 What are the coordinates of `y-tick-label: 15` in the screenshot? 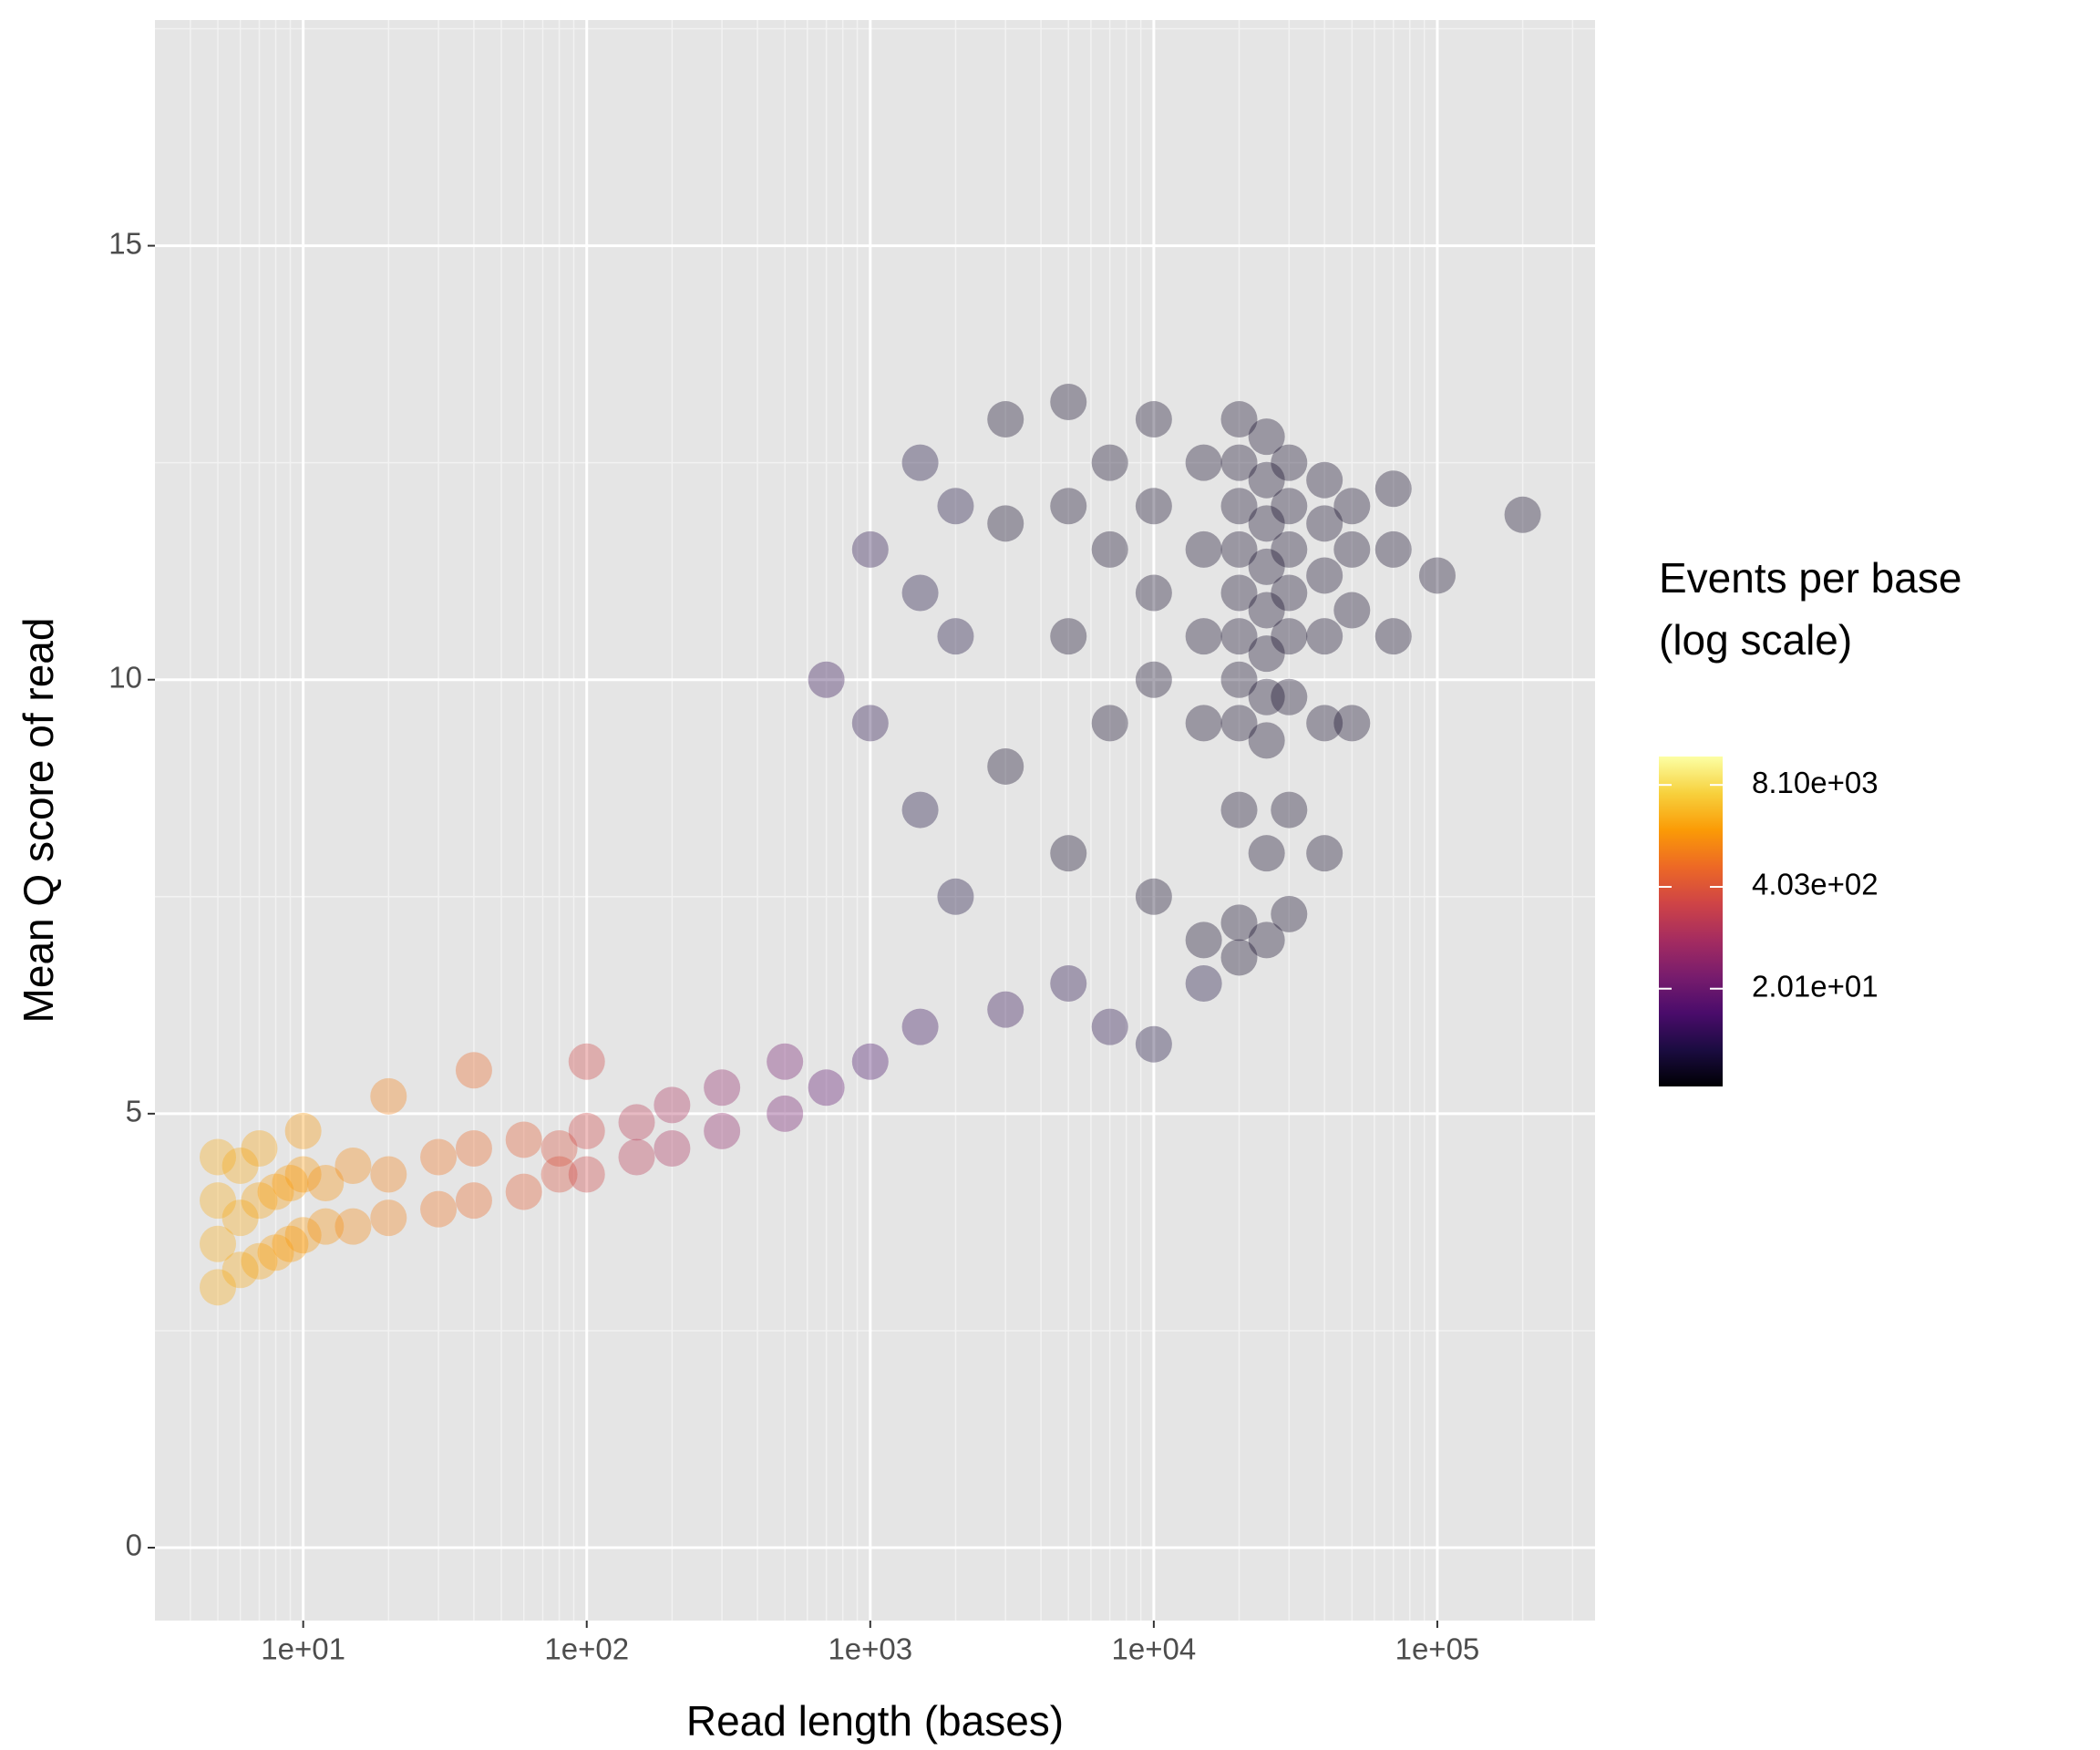 It's located at (125, 243).